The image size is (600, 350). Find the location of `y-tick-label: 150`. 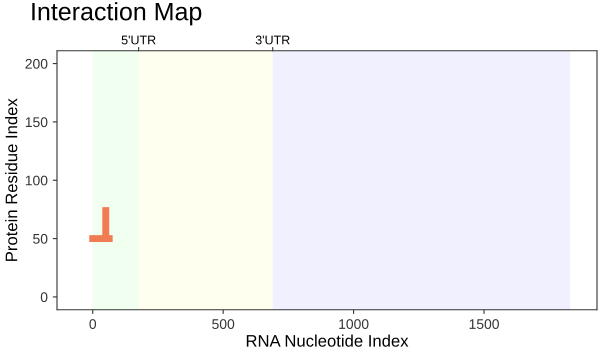

y-tick-label: 150 is located at coordinates (37, 122).